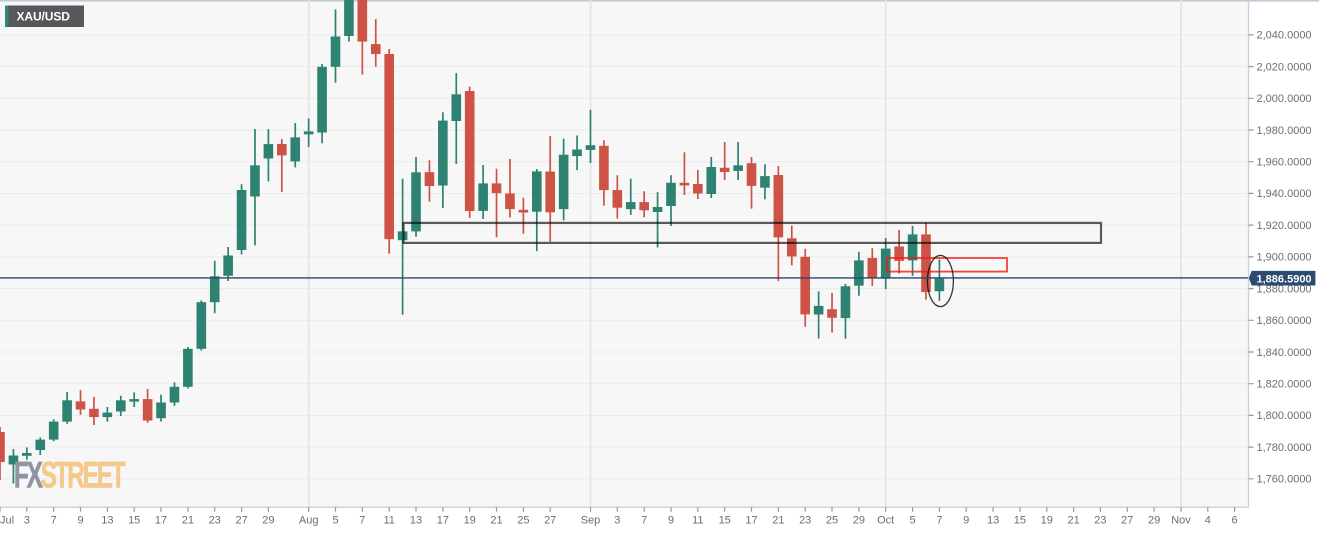 This screenshot has width=1319, height=533. Describe the element at coordinates (7, 521) in the screenshot. I see `svg-text: Jul` at that location.